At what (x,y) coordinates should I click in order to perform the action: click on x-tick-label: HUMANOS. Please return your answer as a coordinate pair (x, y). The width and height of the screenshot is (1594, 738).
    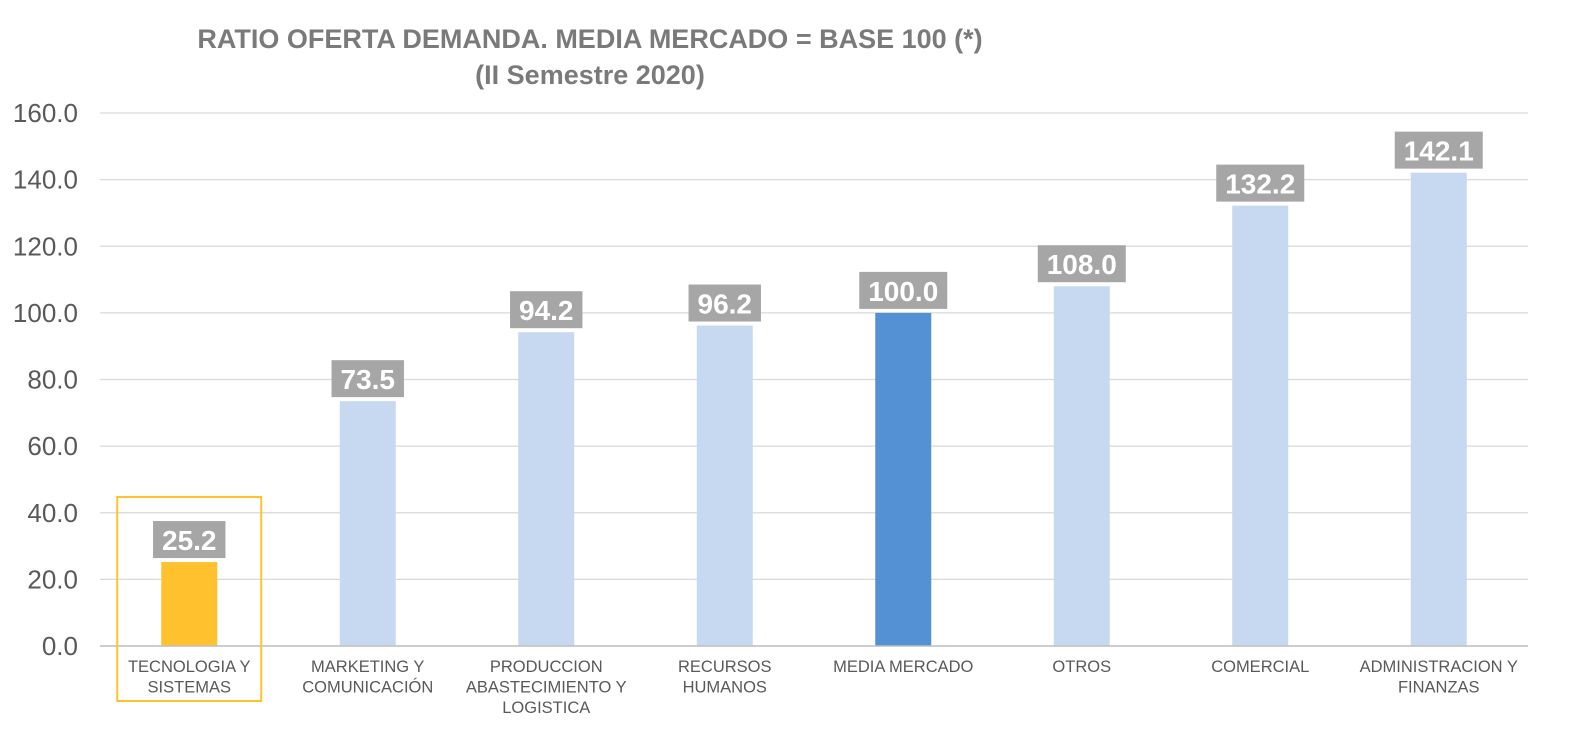
    Looking at the image, I should click on (725, 688).